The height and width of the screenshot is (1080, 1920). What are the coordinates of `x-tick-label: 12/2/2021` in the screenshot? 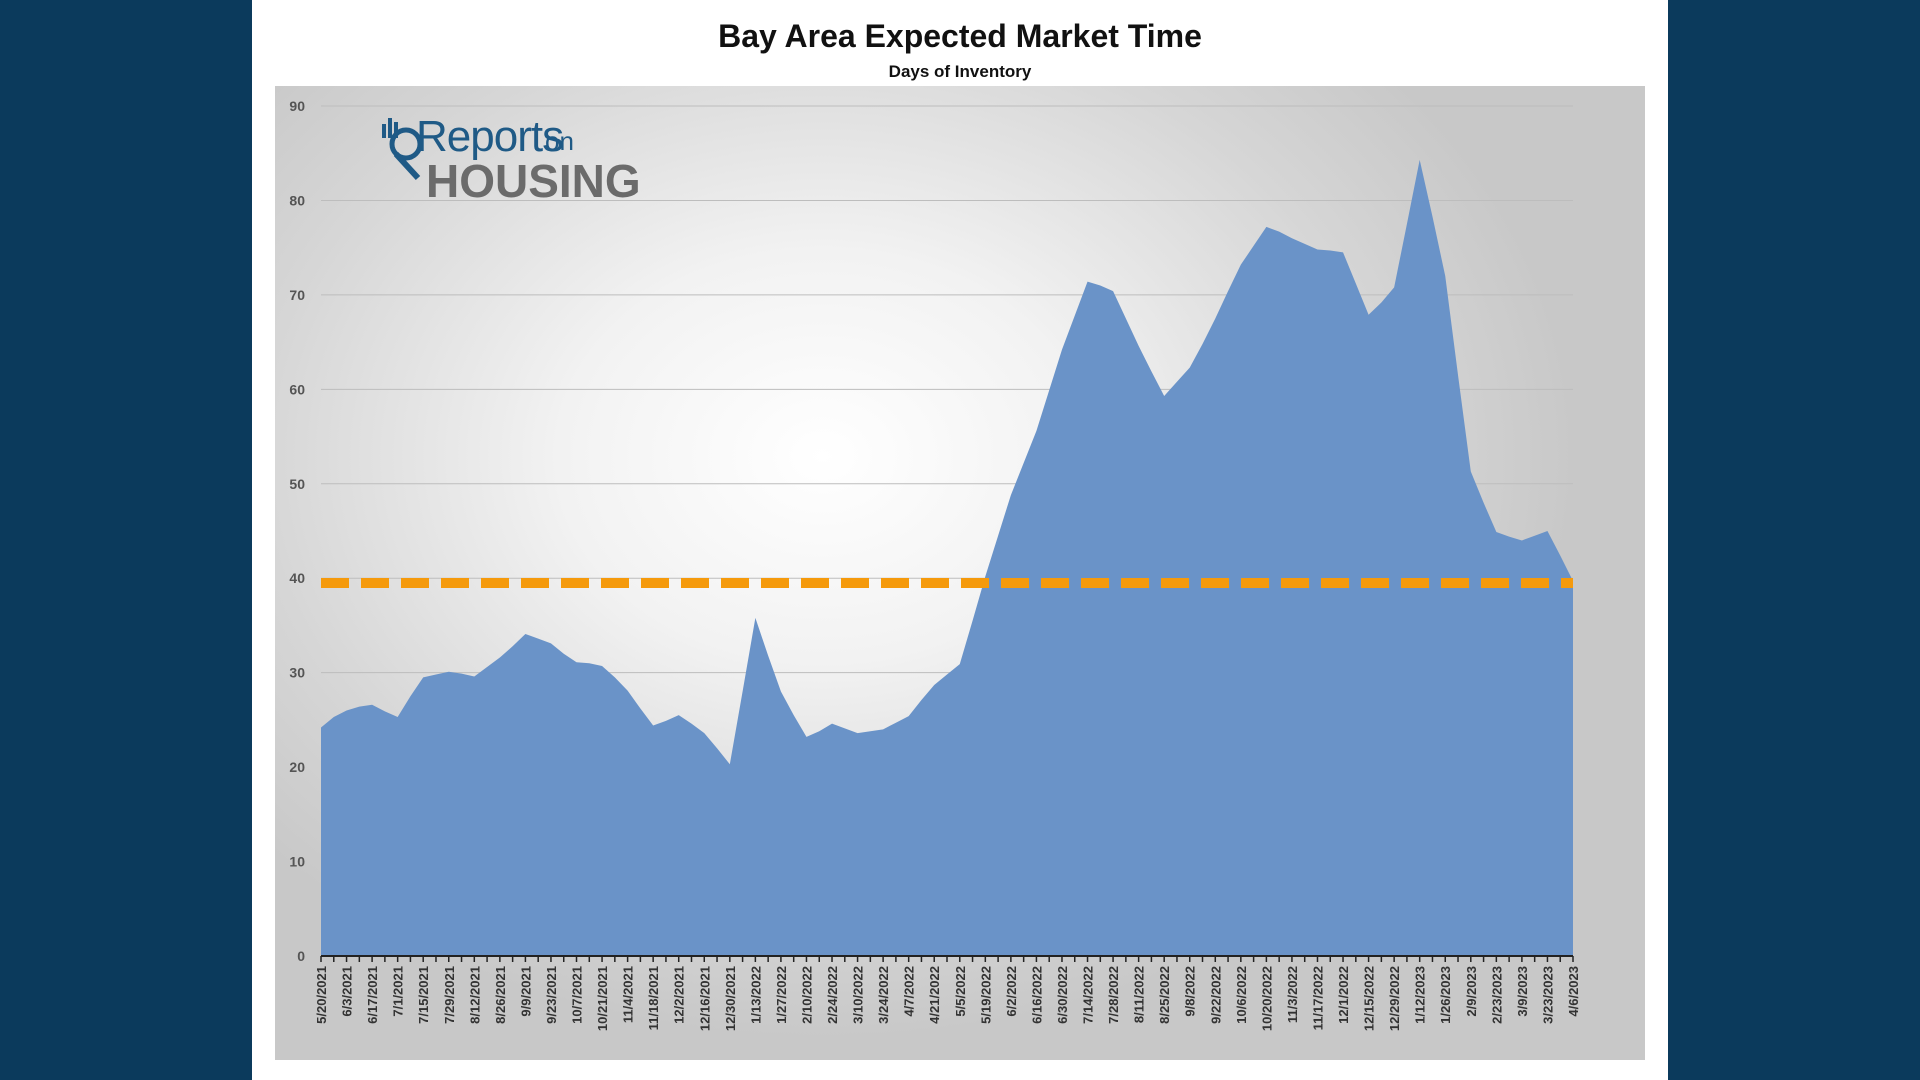 It's located at (679, 995).